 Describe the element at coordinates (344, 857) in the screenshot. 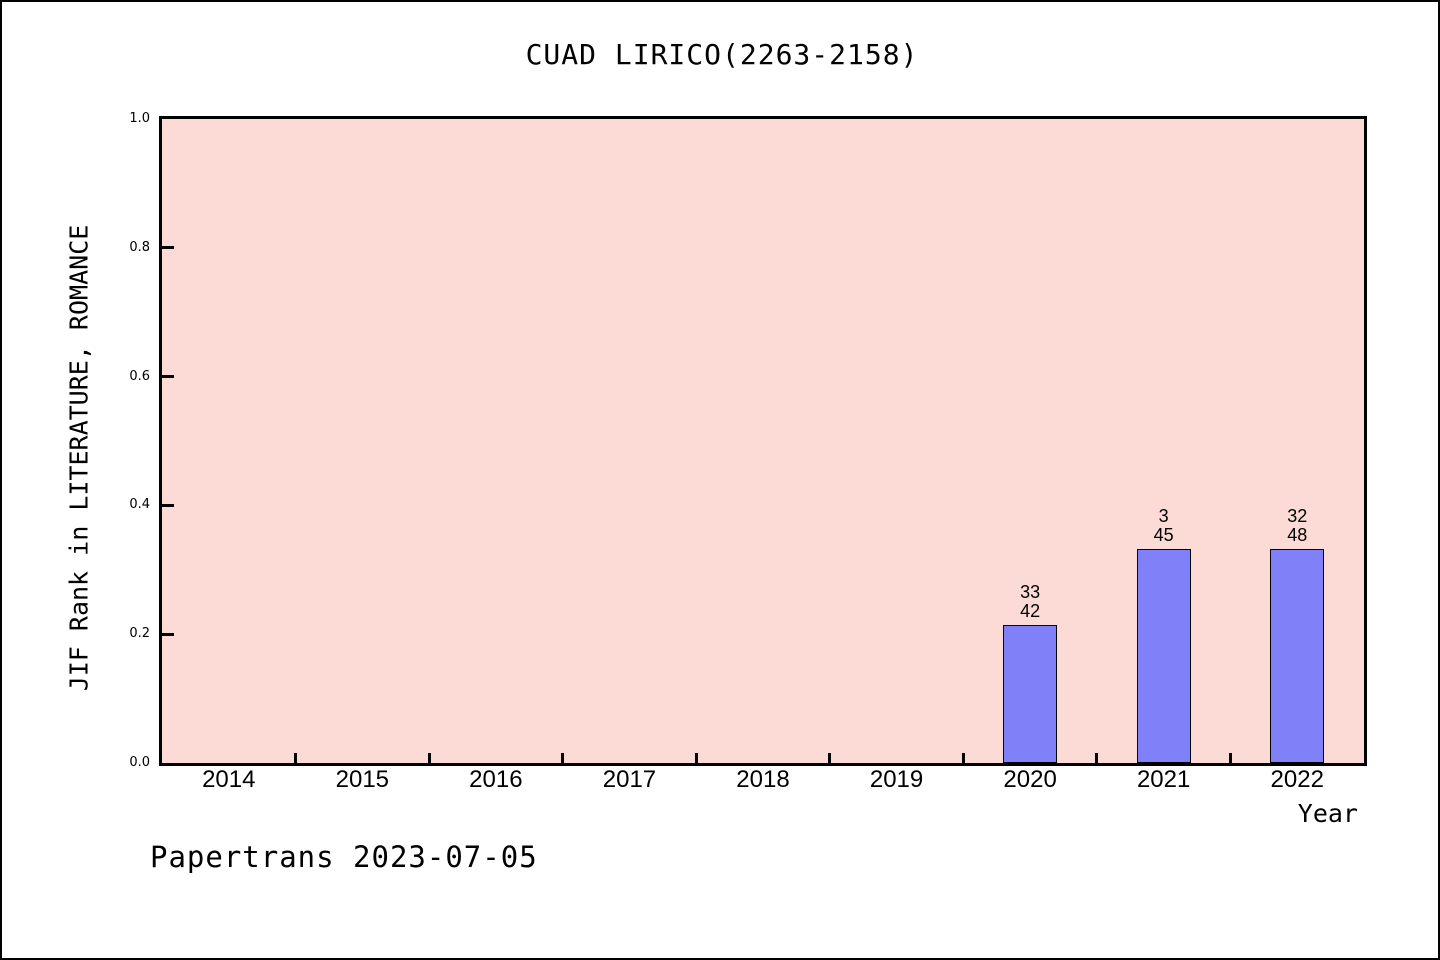

I see `watermark-text: Papertrans 2023-07-05` at that location.